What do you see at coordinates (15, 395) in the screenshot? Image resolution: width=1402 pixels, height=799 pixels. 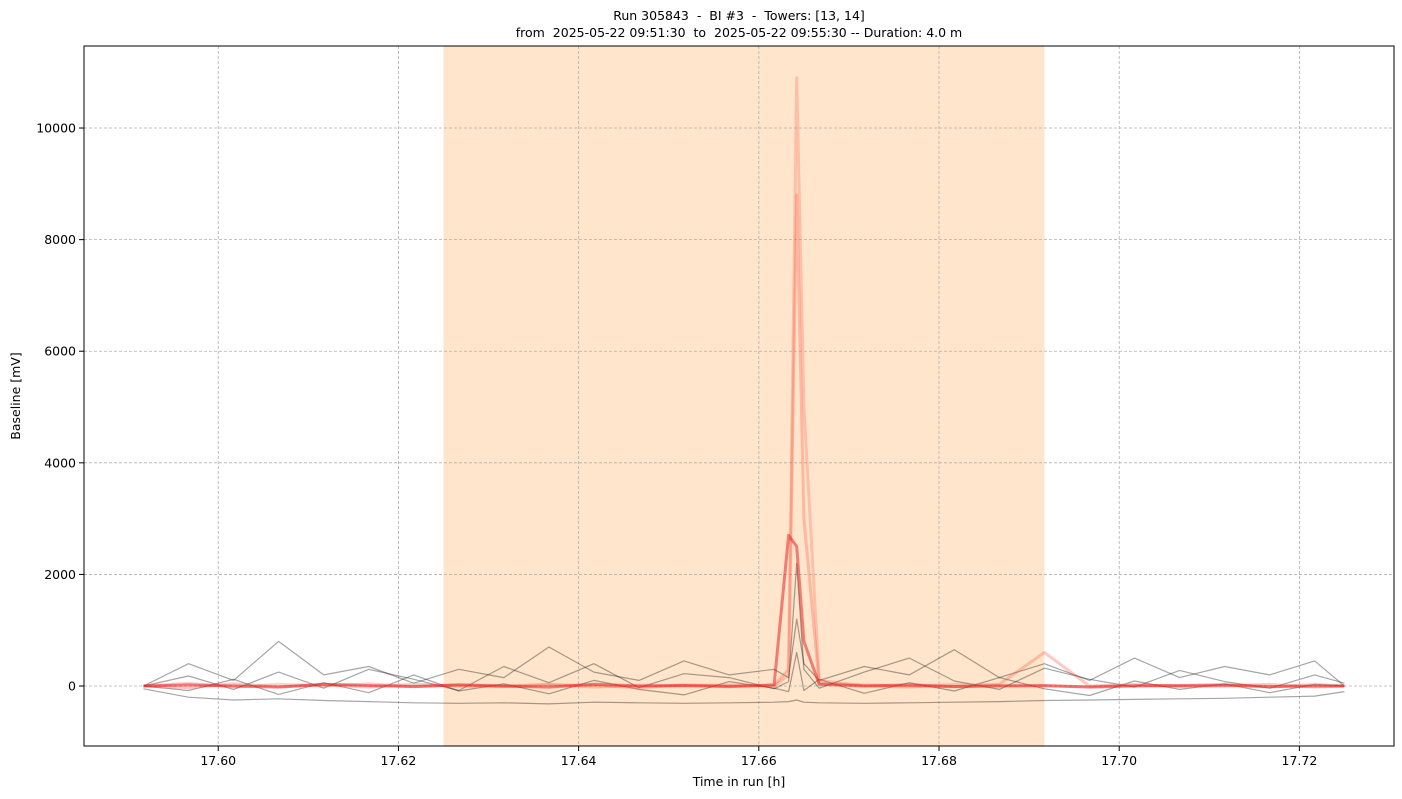 I see `y-axis-label: Baseline [mV]` at bounding box center [15, 395].